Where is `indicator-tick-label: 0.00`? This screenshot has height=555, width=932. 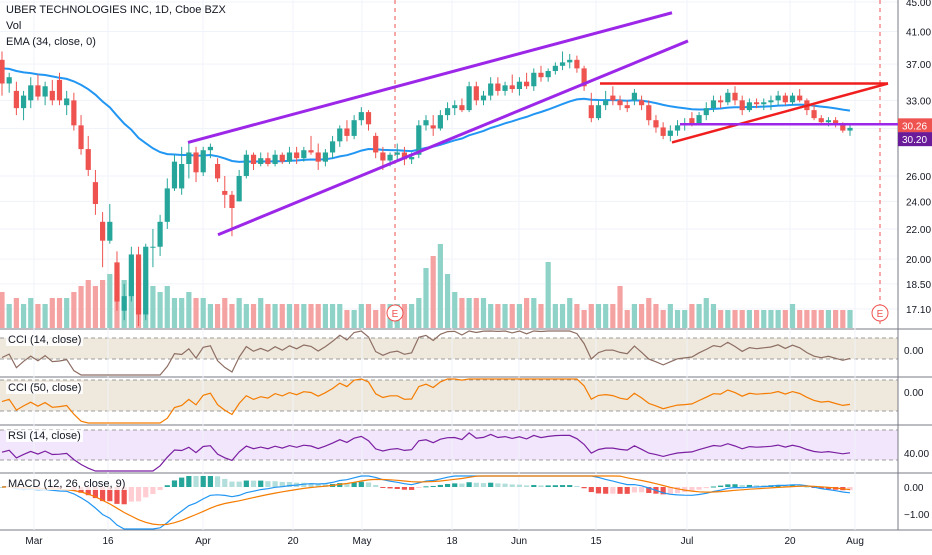
indicator-tick-label: 0.00 is located at coordinates (914, 393).